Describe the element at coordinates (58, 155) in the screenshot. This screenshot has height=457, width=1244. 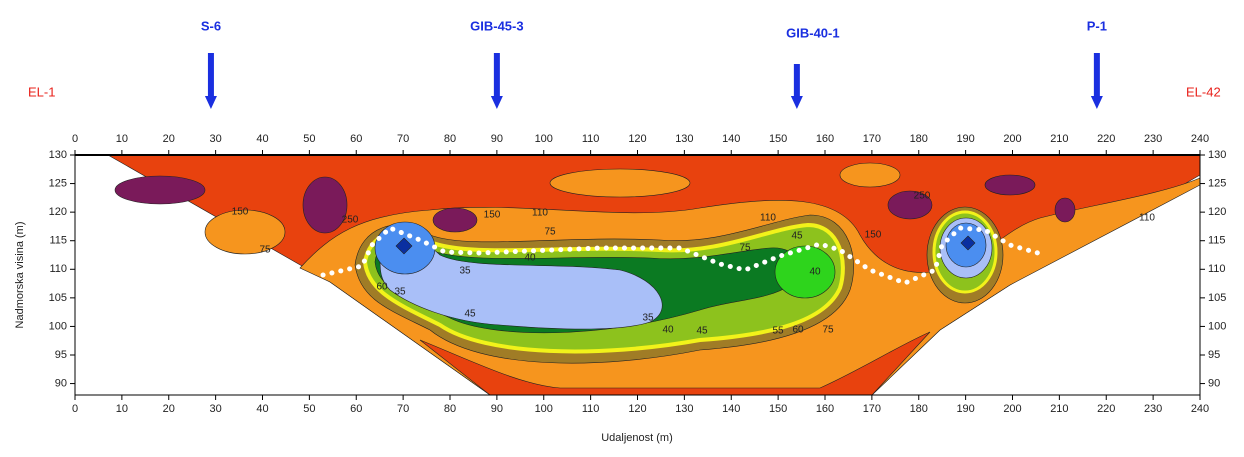
I see `y-tick-label: 130` at that location.